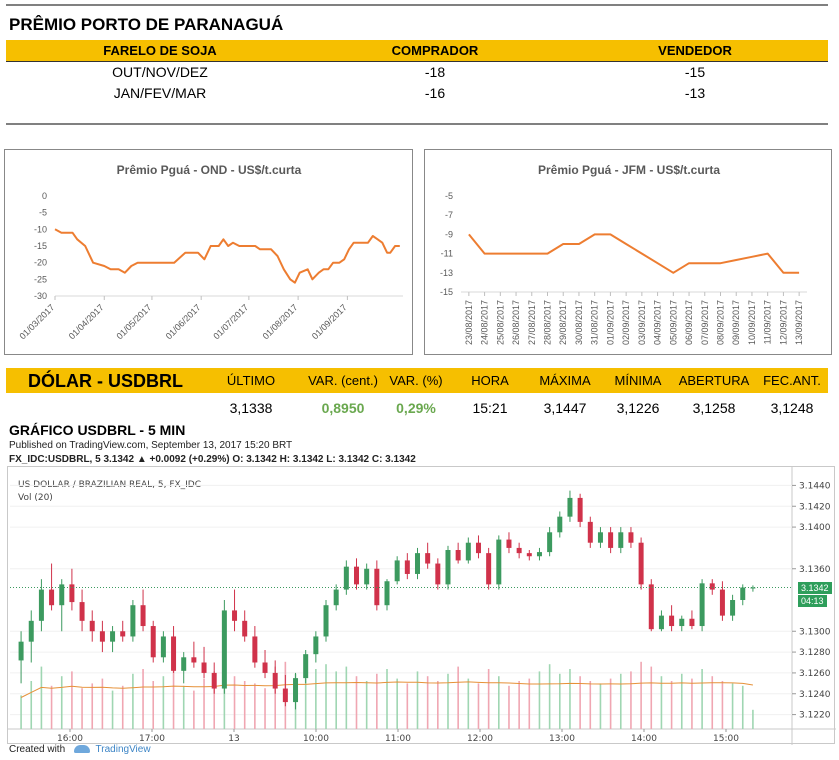  Describe the element at coordinates (251, 408) in the screenshot. I see `dolar-value: 3,1338` at that location.